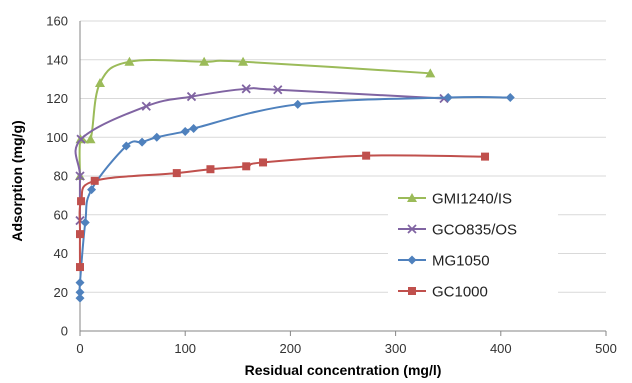 This screenshot has width=632, height=383. I want to click on legend-item-2: MG1050, so click(444, 261).